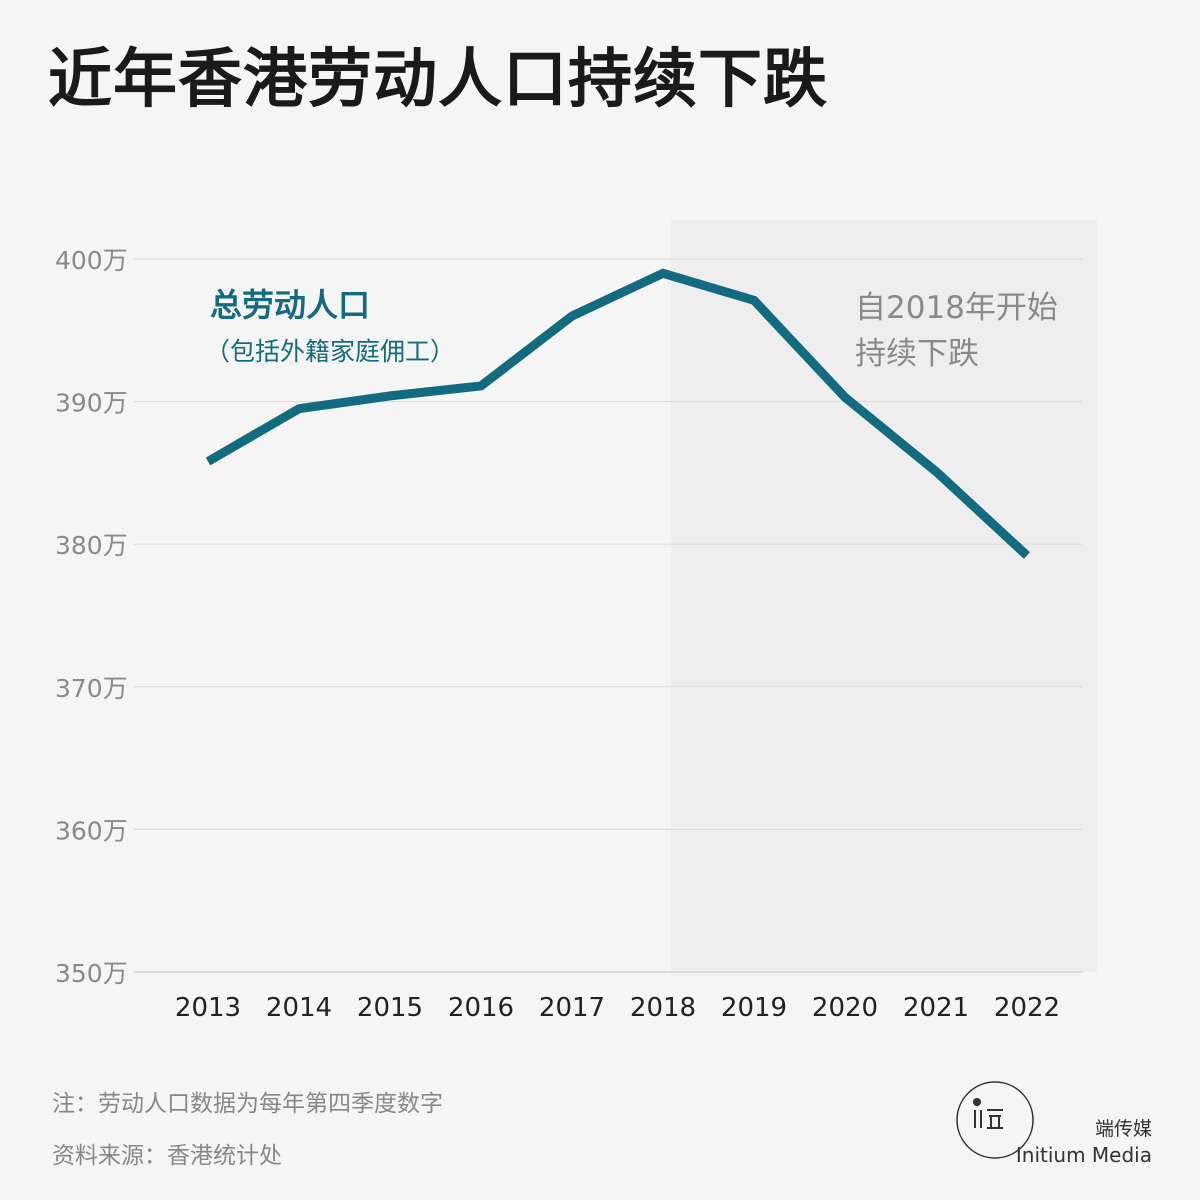 This screenshot has width=1200, height=1200. I want to click on x-tick-label: 2013, so click(208, 1008).